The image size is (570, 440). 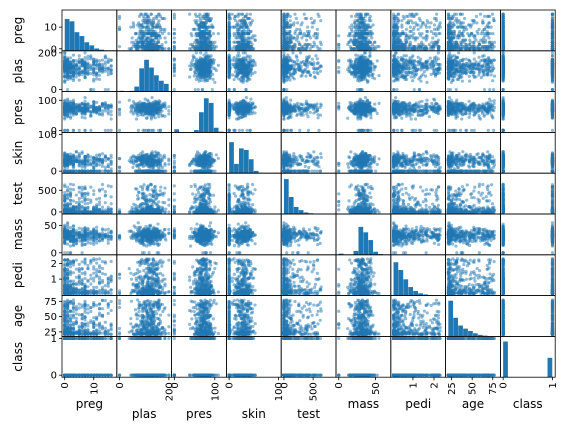 I want to click on cell-plas-vs-pres, so click(x=199, y=71).